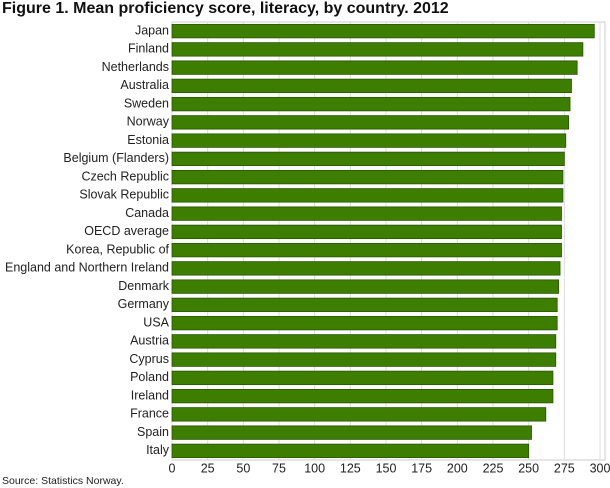 The width and height of the screenshot is (610, 488). What do you see at coordinates (125, 176) in the screenshot?
I see `y-tick-label: Czech Republic` at bounding box center [125, 176].